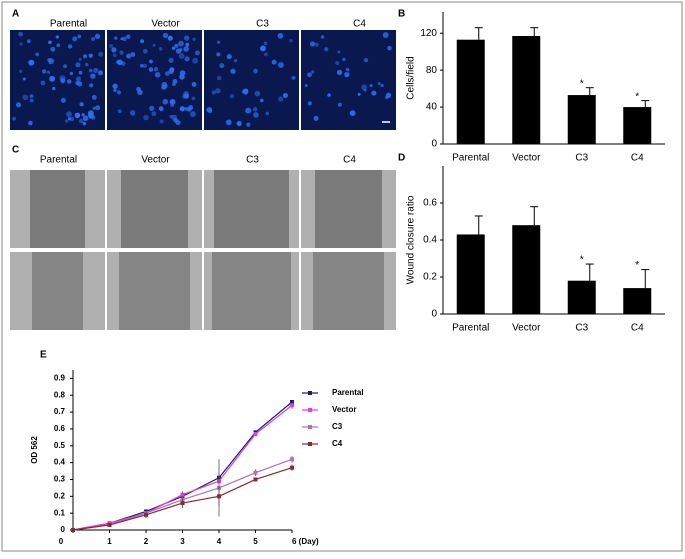  Describe the element at coordinates (432, 107) in the screenshot. I see `y-tick-label: 40` at that location.